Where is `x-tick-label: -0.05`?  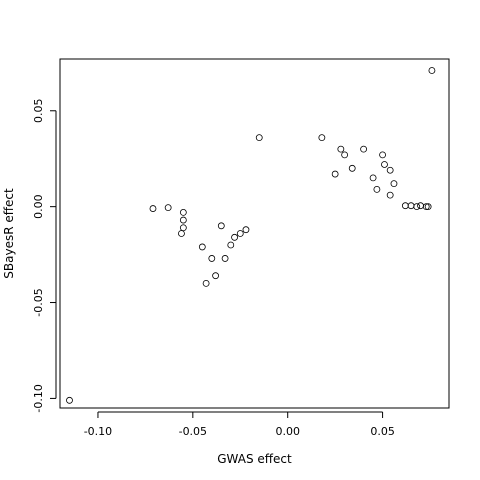
x-tick-label: -0.05 is located at coordinates (193, 431).